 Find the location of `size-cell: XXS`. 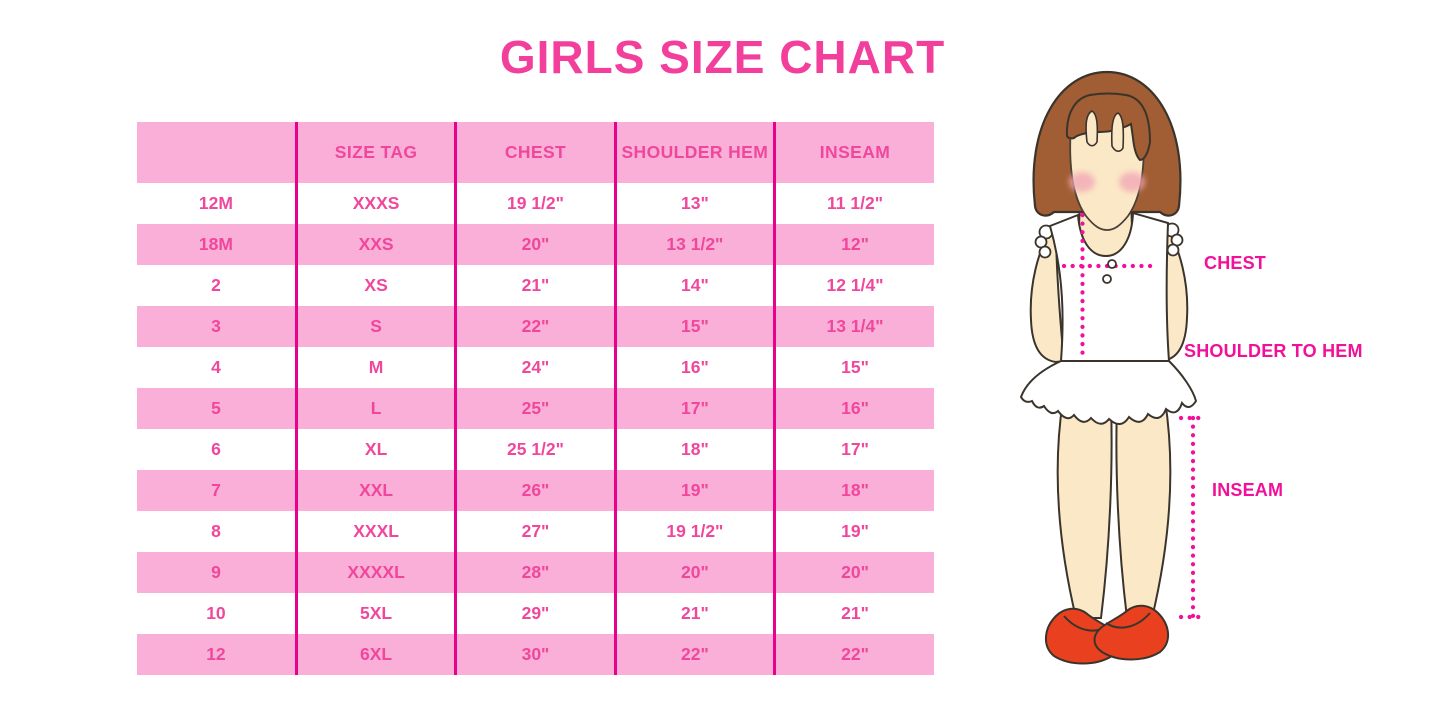

size-cell: XXS is located at coordinates (375, 244).